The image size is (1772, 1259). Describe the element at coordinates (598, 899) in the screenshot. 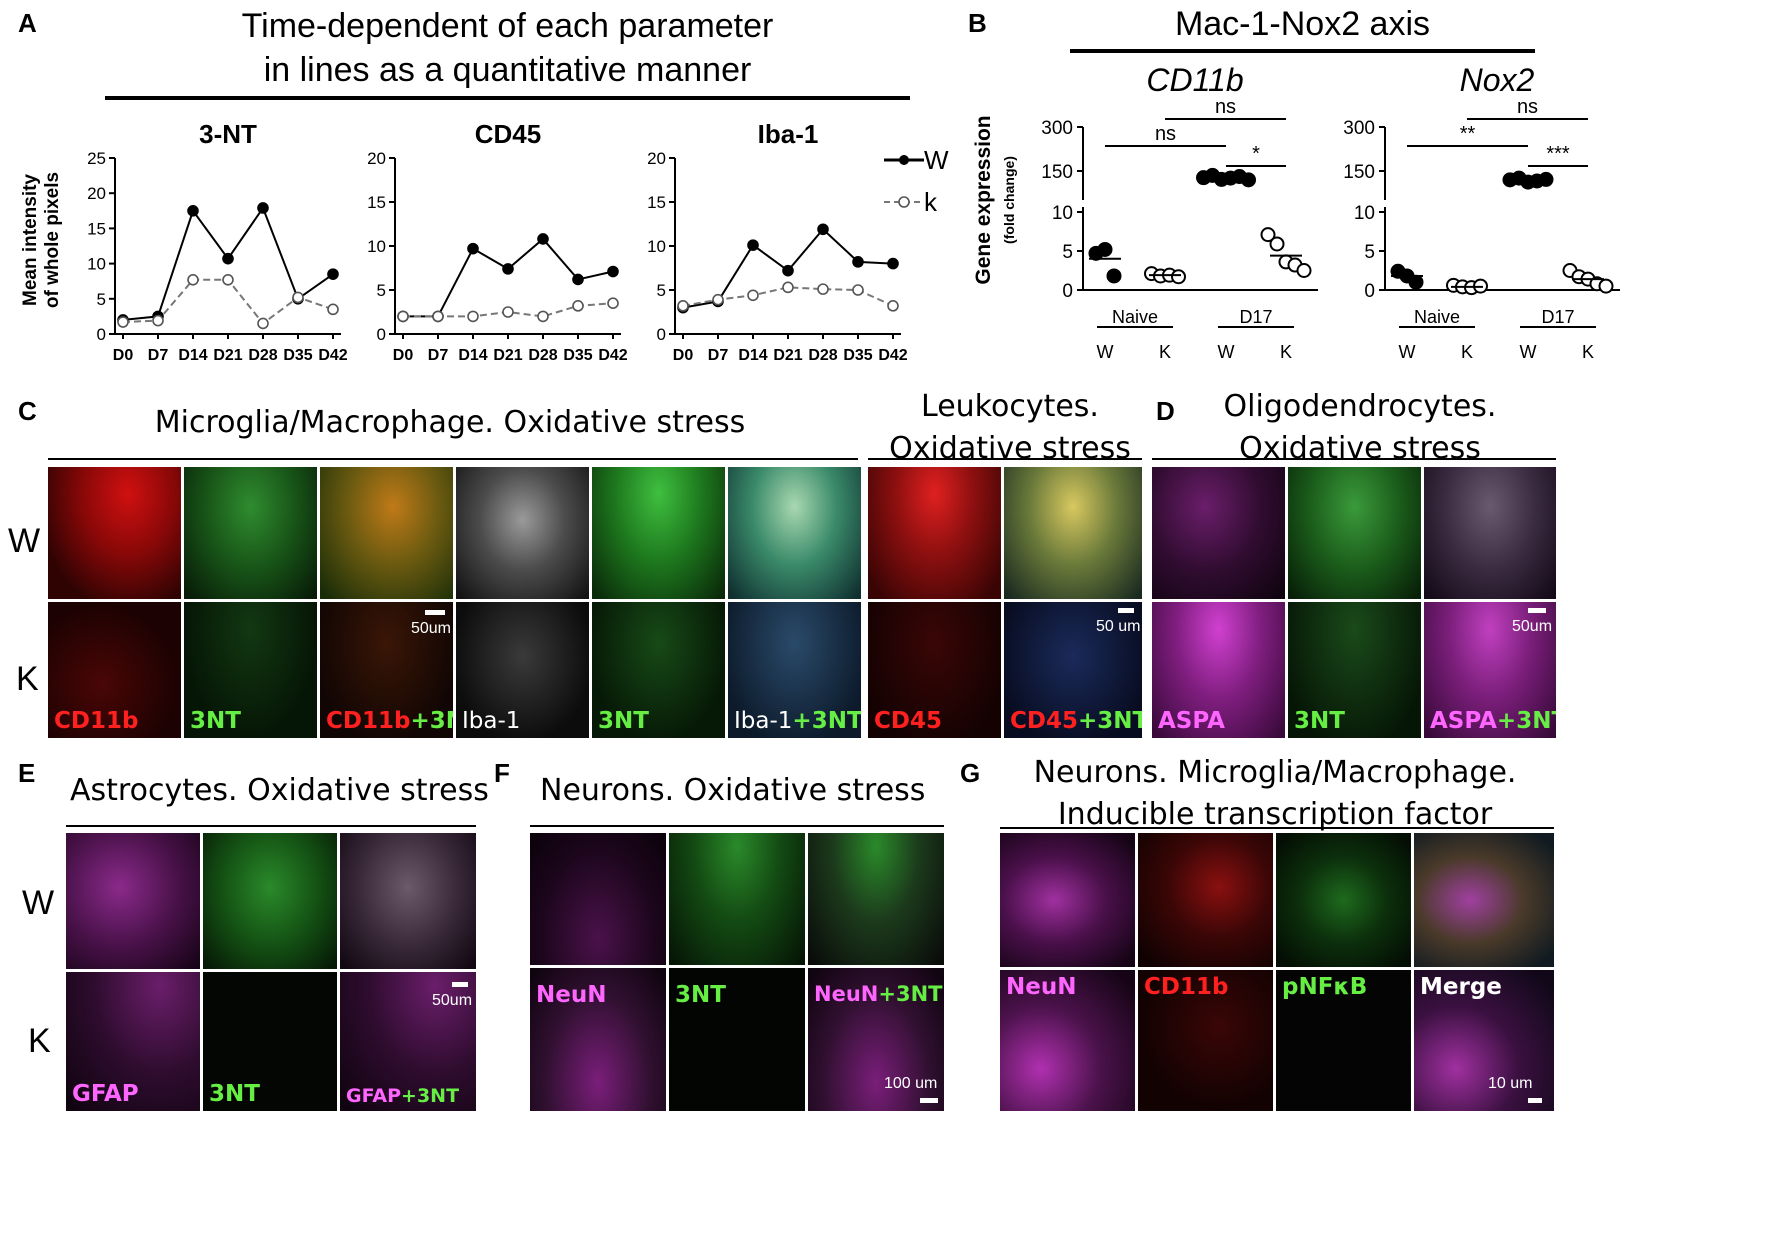

I see `micrograph-neun-w` at that location.